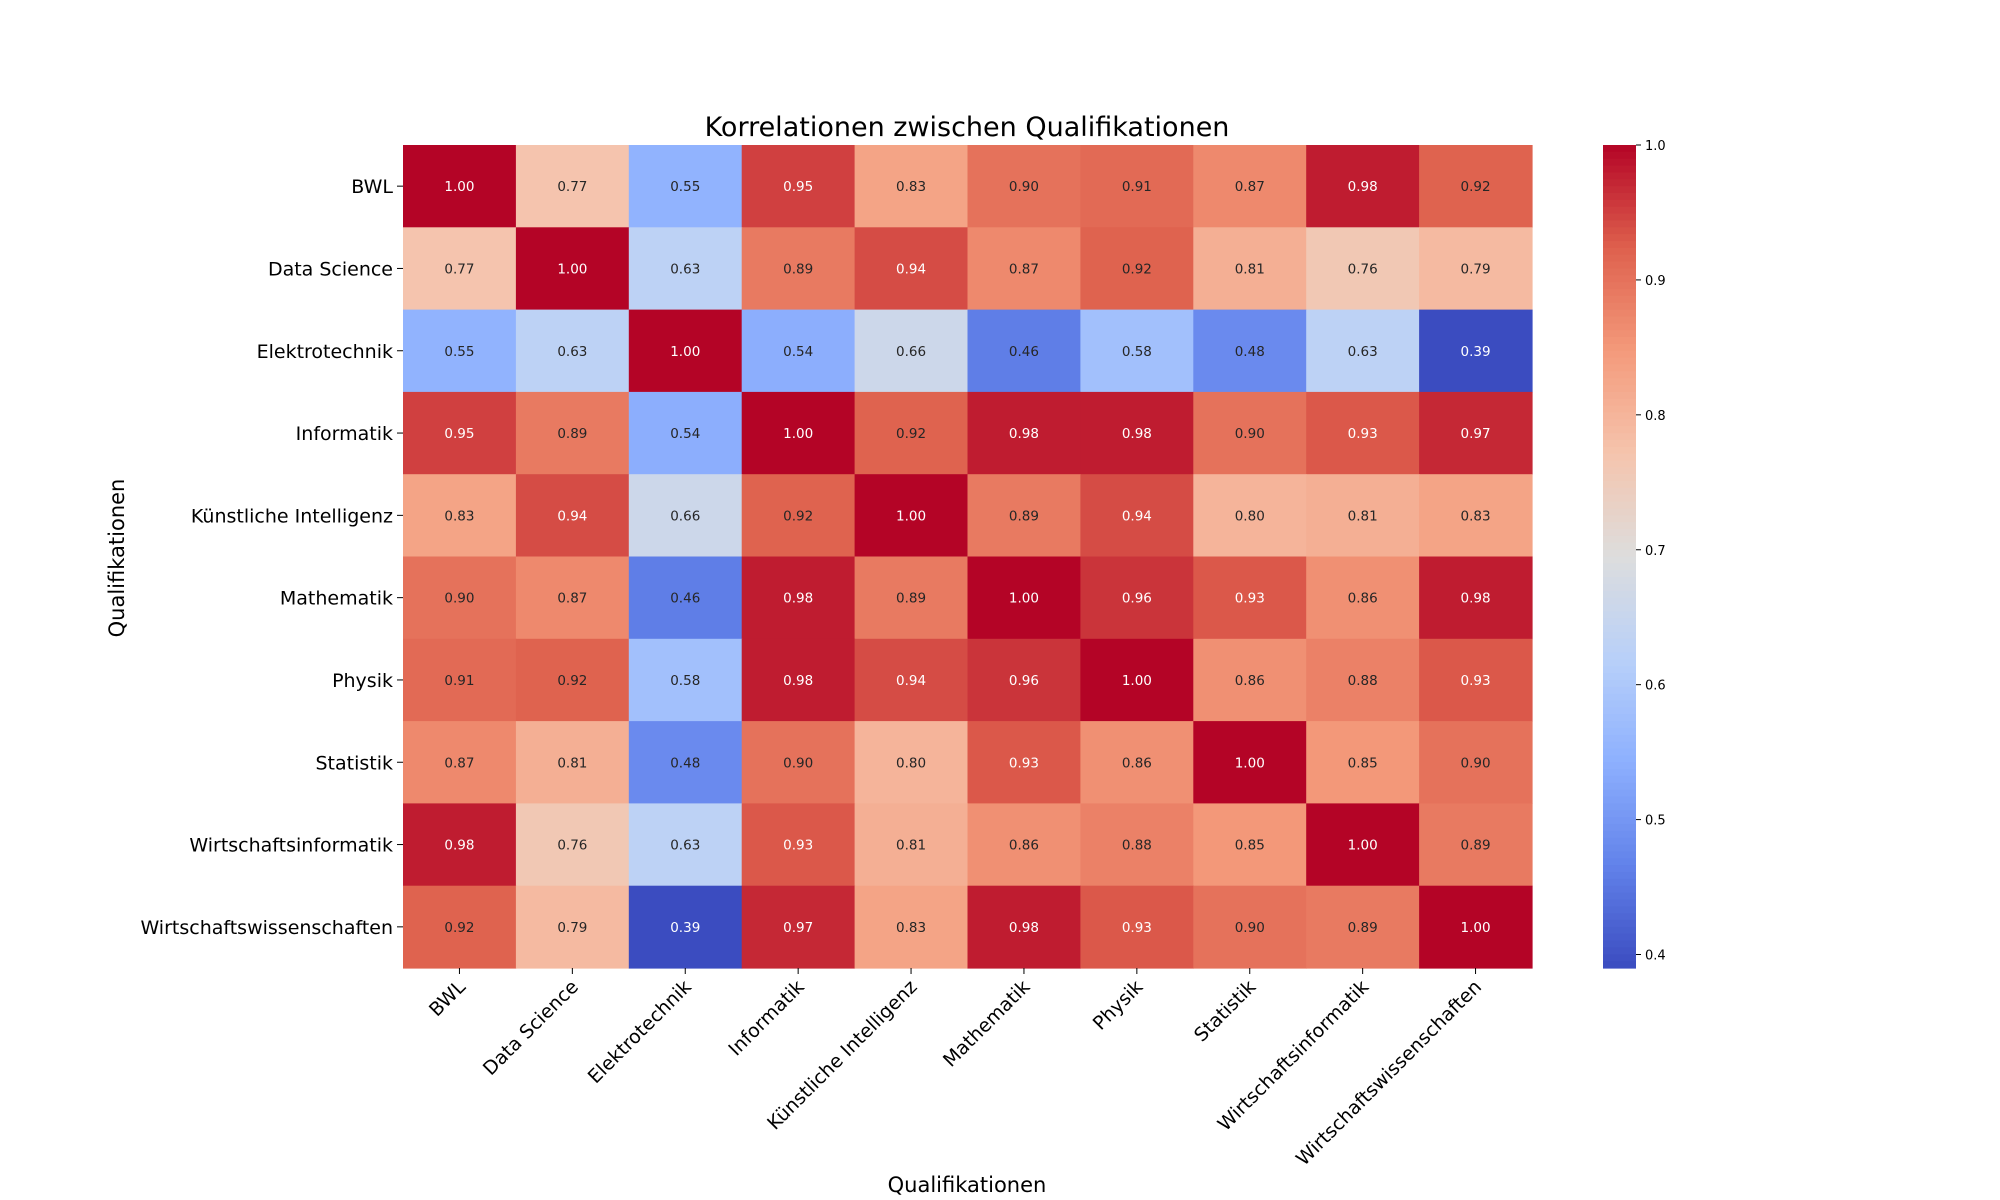 The image size is (2000, 1200). I want to click on cell-value-label: 0.87, so click(459, 763).